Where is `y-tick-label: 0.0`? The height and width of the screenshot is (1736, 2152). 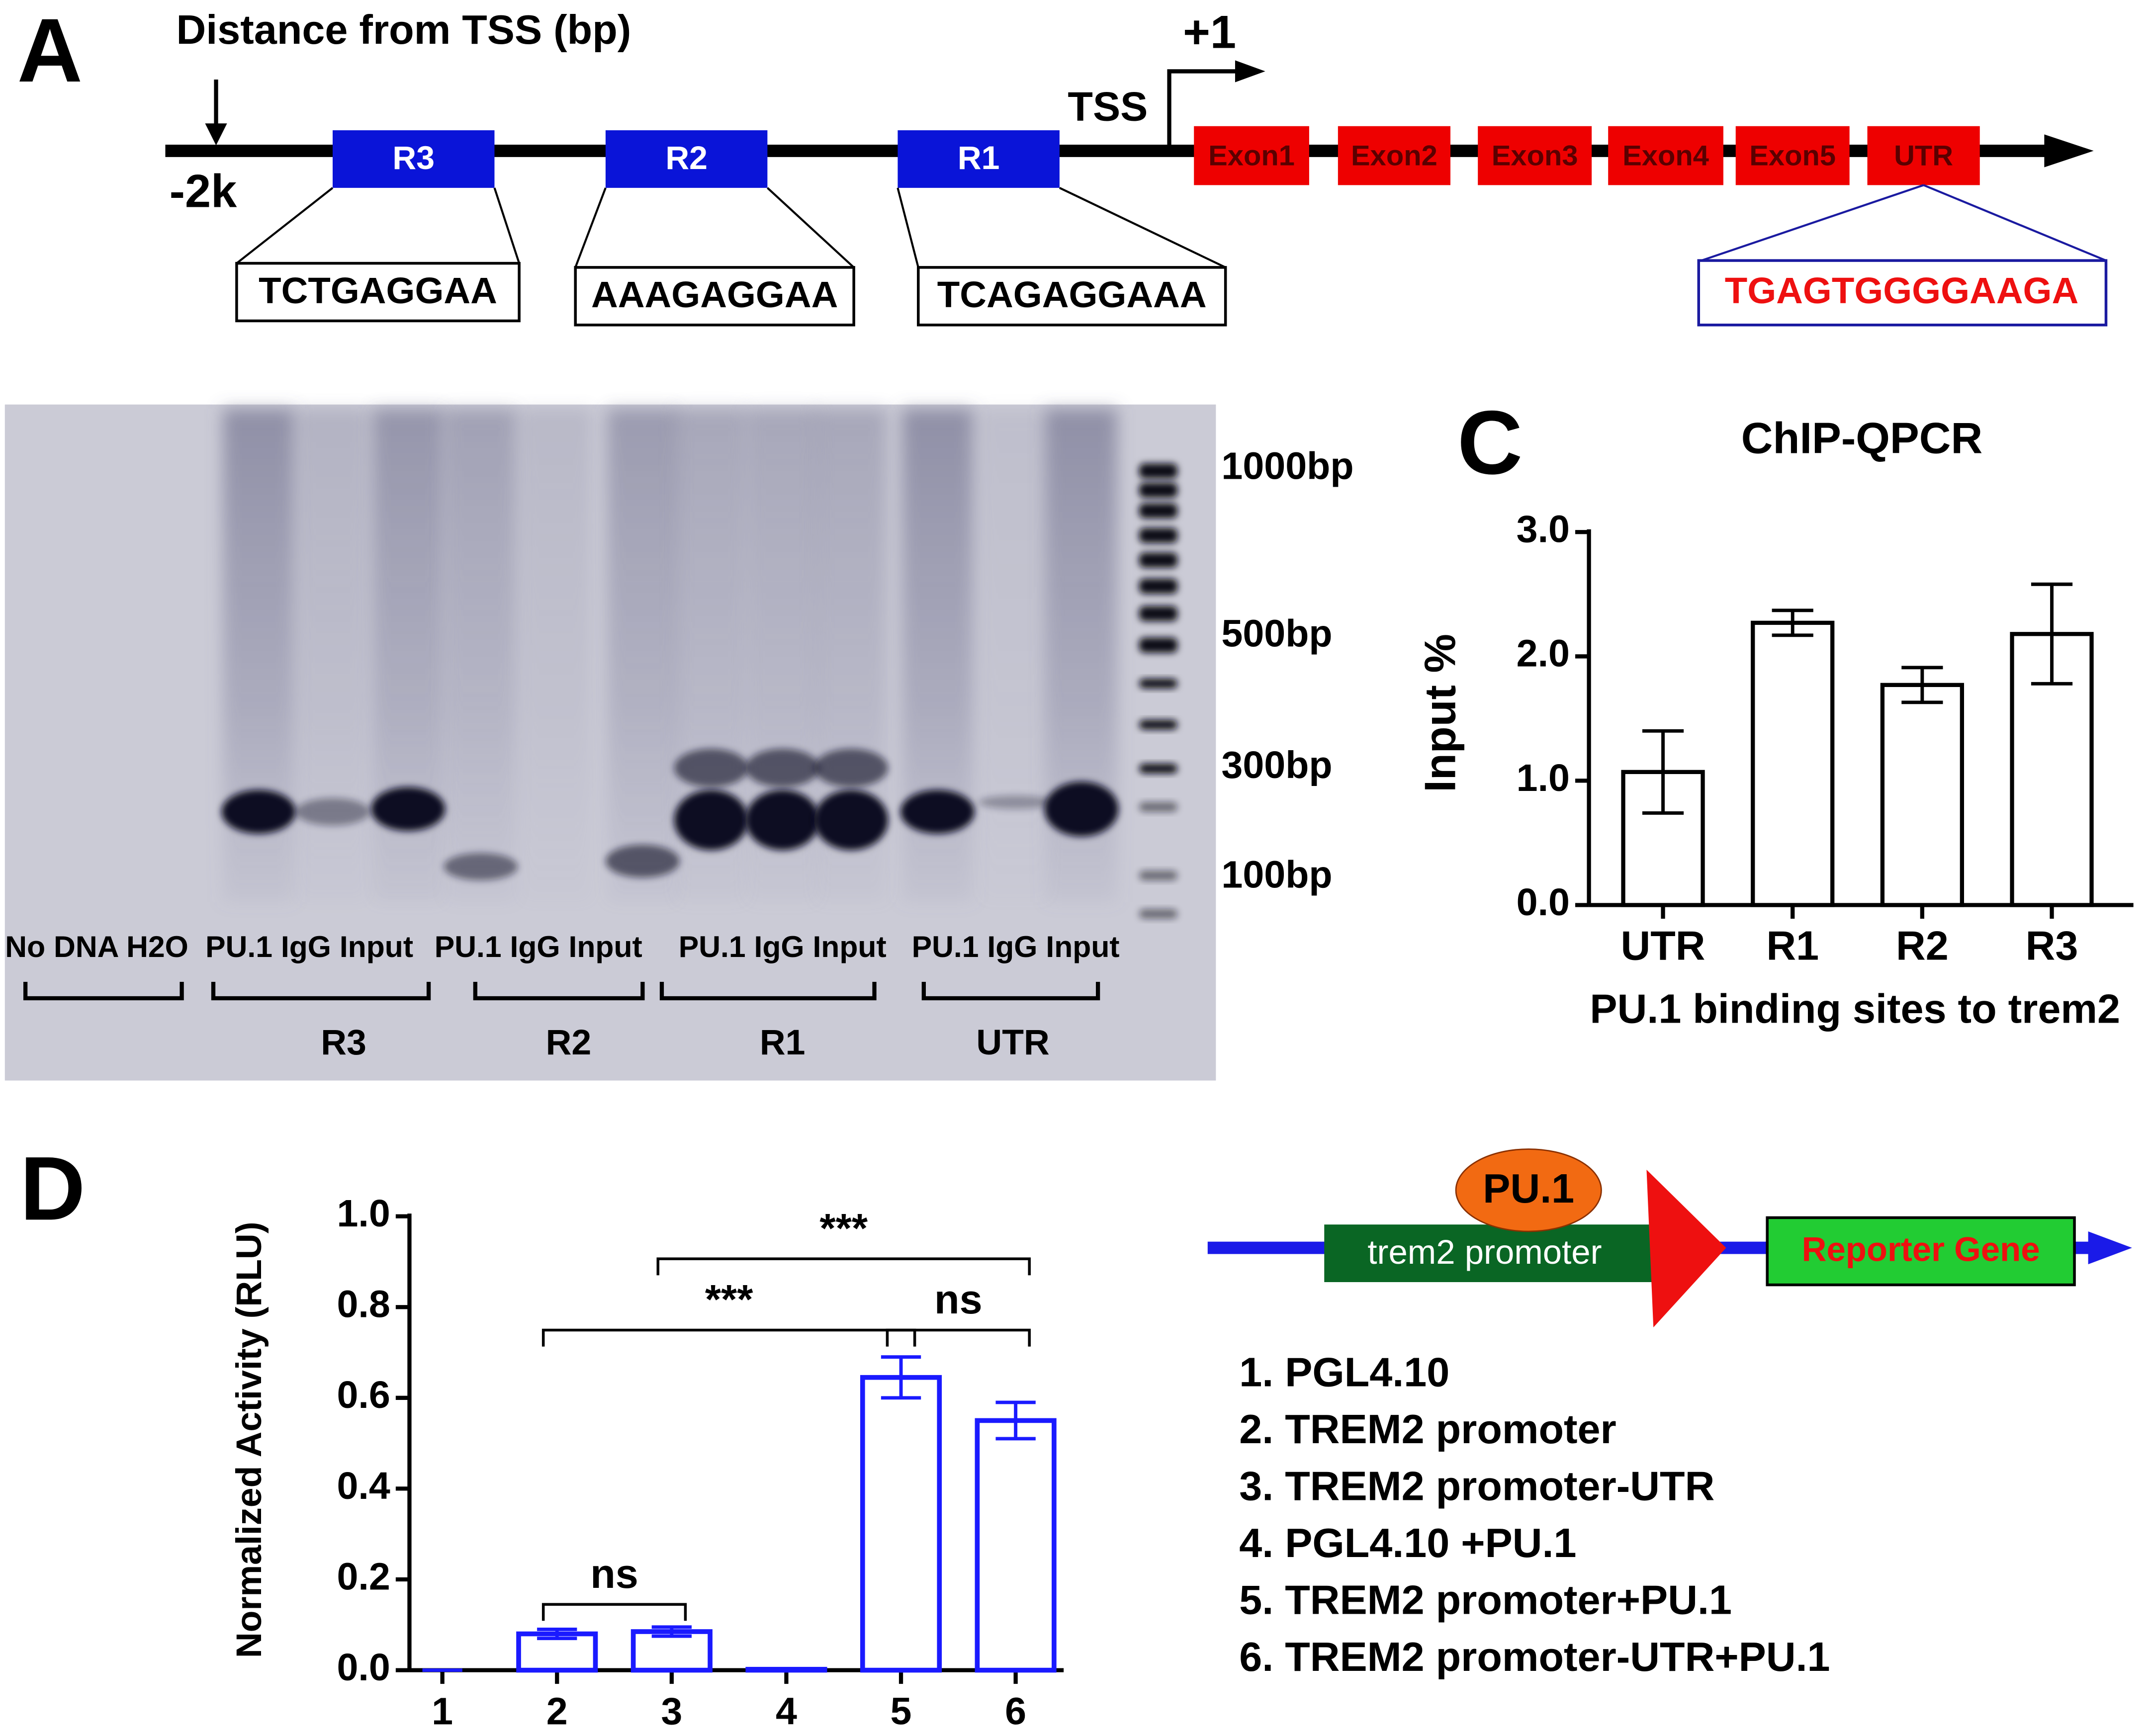 y-tick-label: 0.0 is located at coordinates (364, 1667).